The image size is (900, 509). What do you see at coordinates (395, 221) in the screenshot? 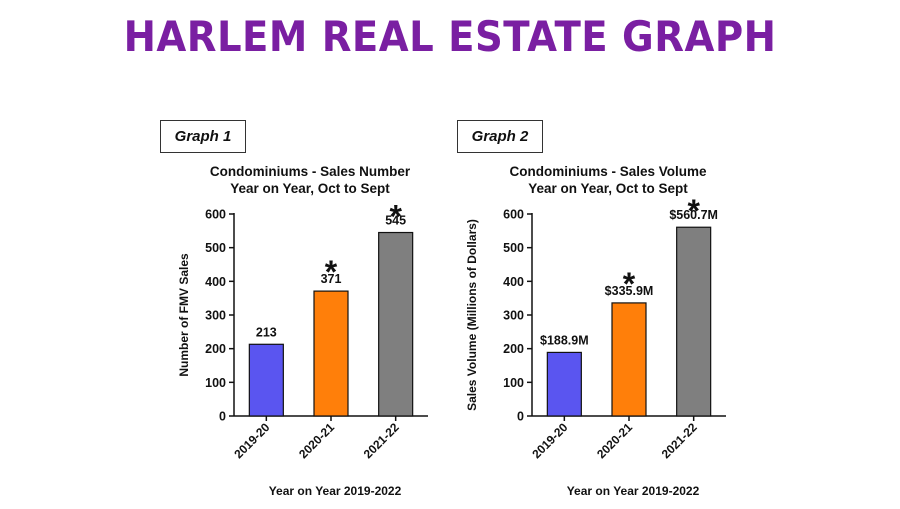
I see `data-label: 545` at bounding box center [395, 221].